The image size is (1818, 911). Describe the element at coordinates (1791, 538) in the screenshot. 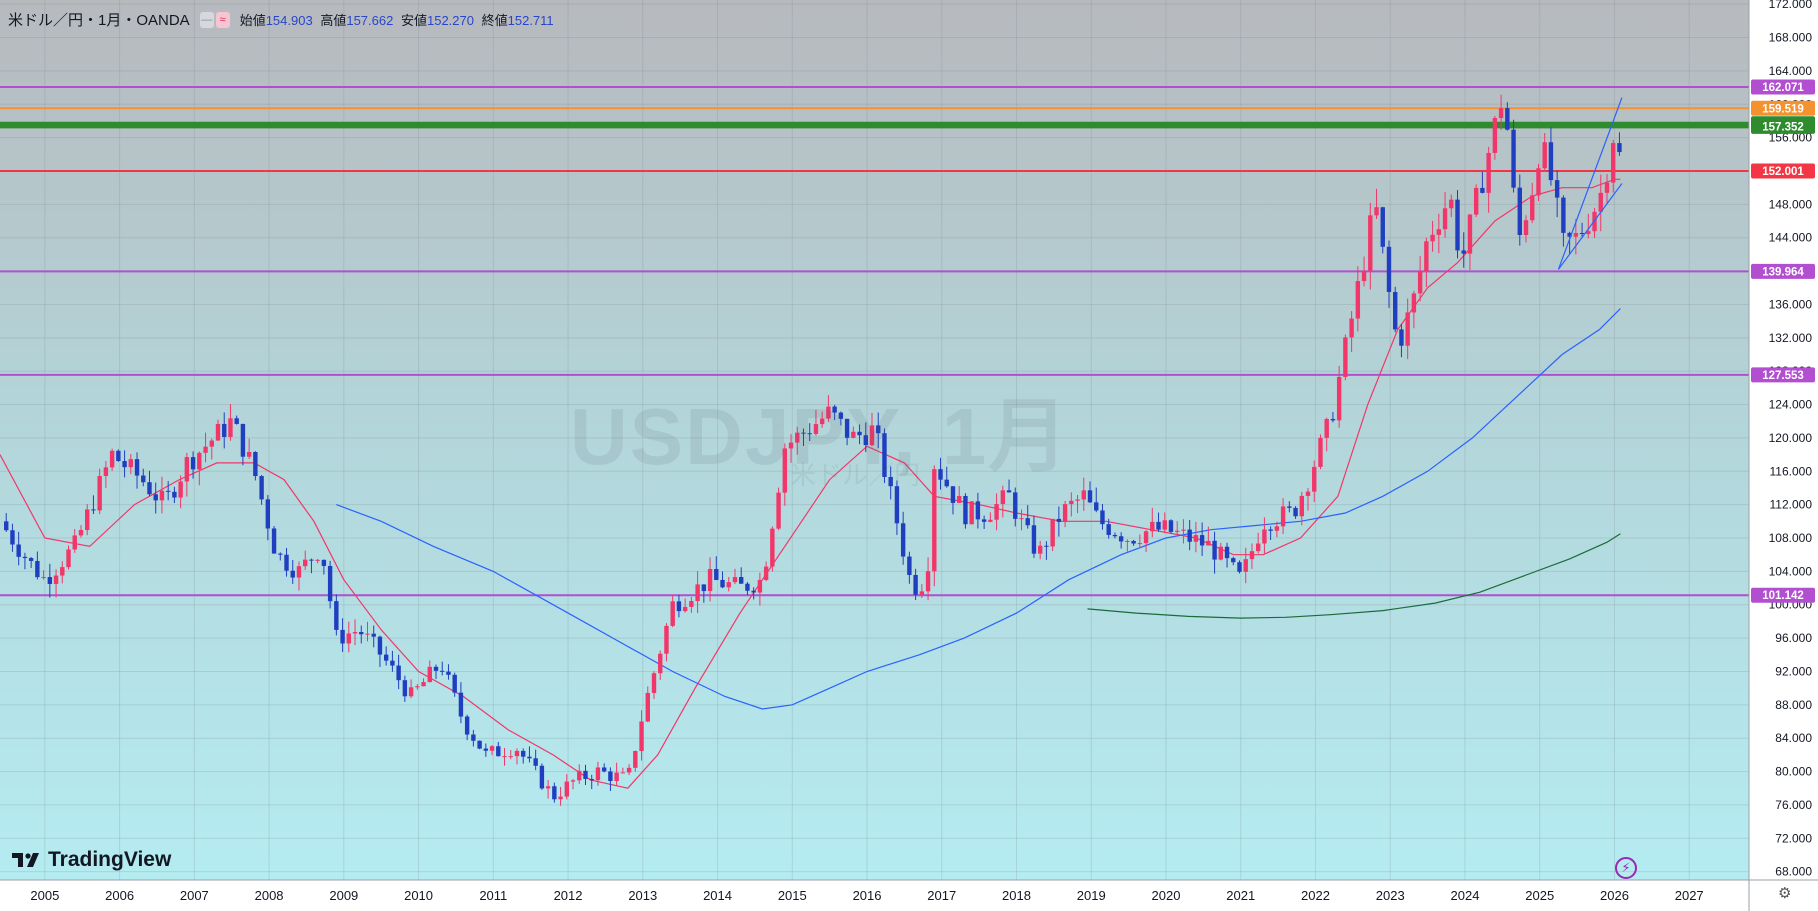

I see `price-tick-label: 108.000` at that location.